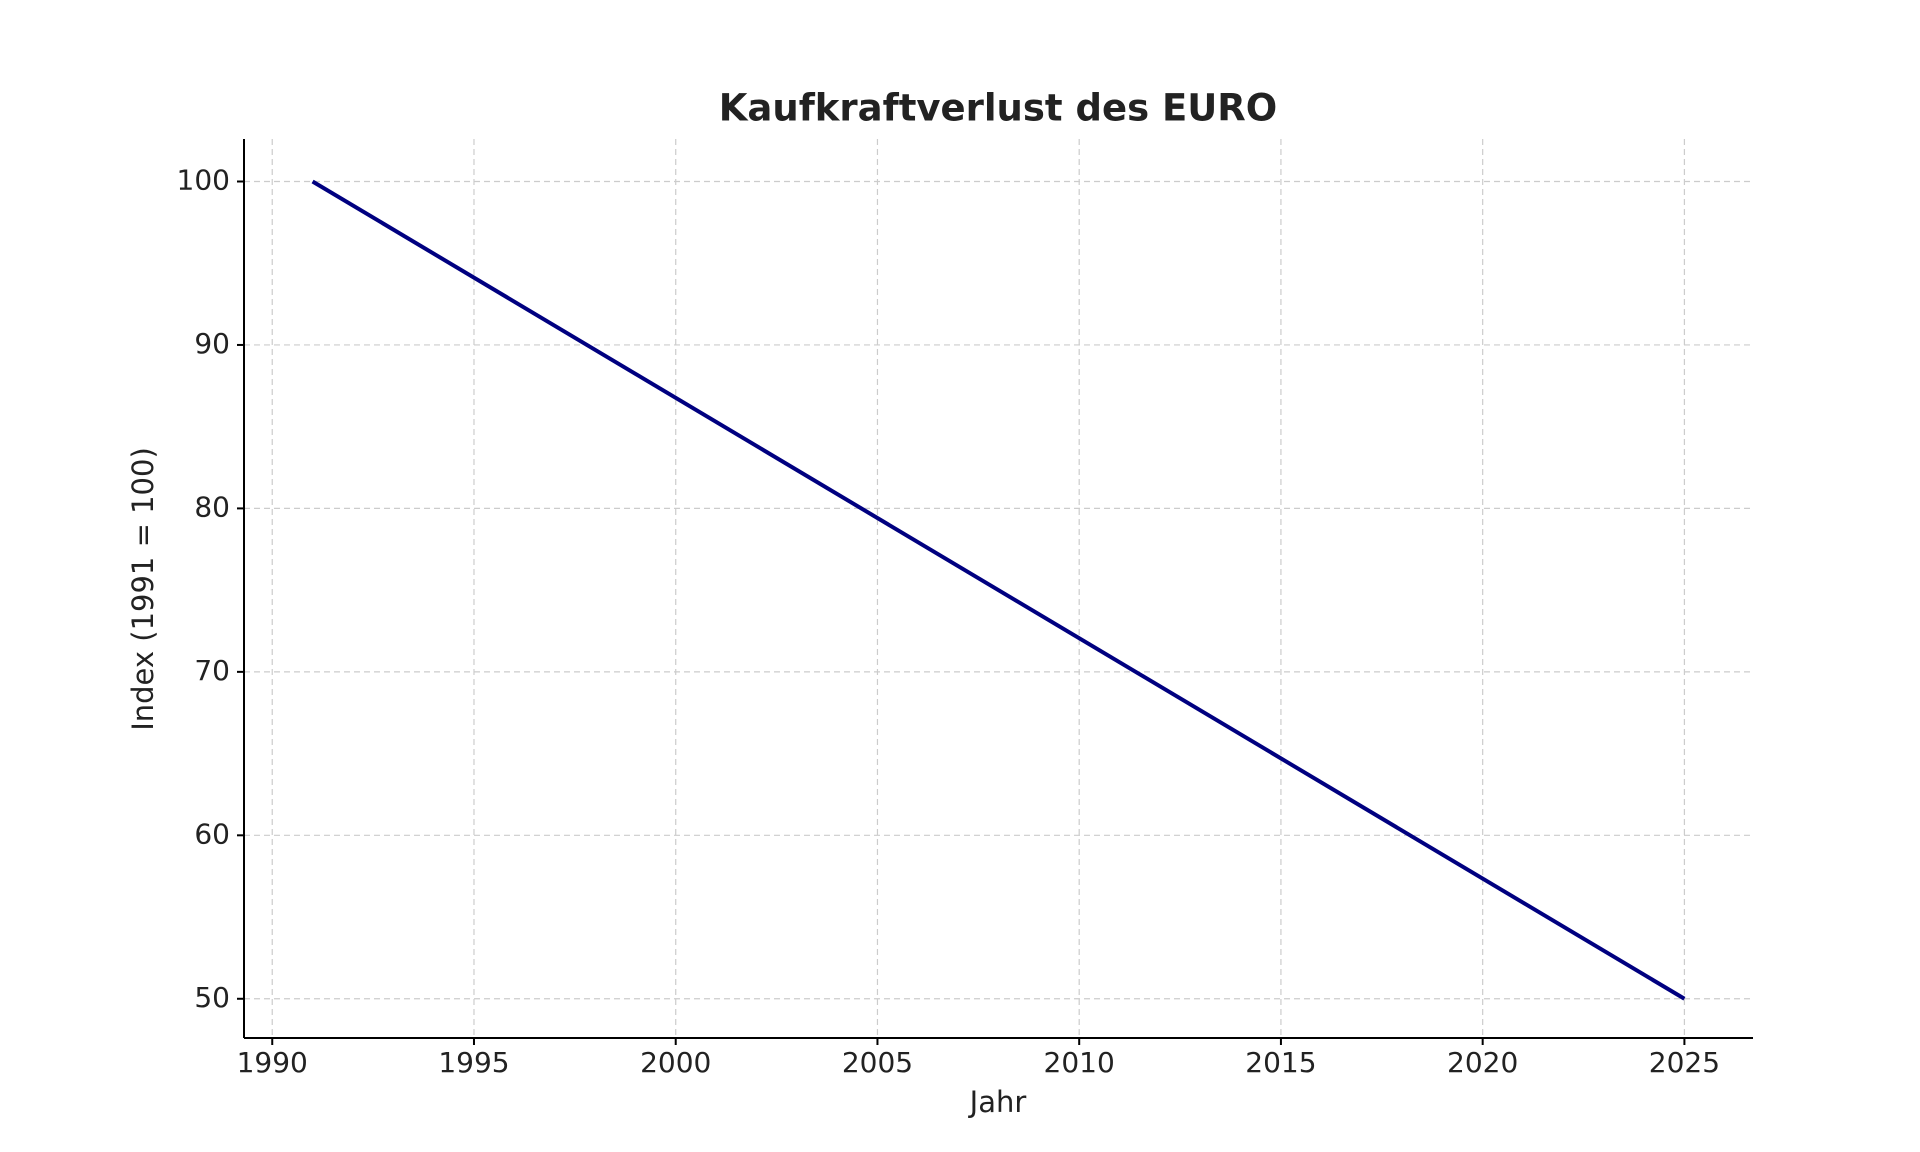 The height and width of the screenshot is (1152, 1920). Describe the element at coordinates (203, 179) in the screenshot. I see `y-tick-label: 100` at that location.